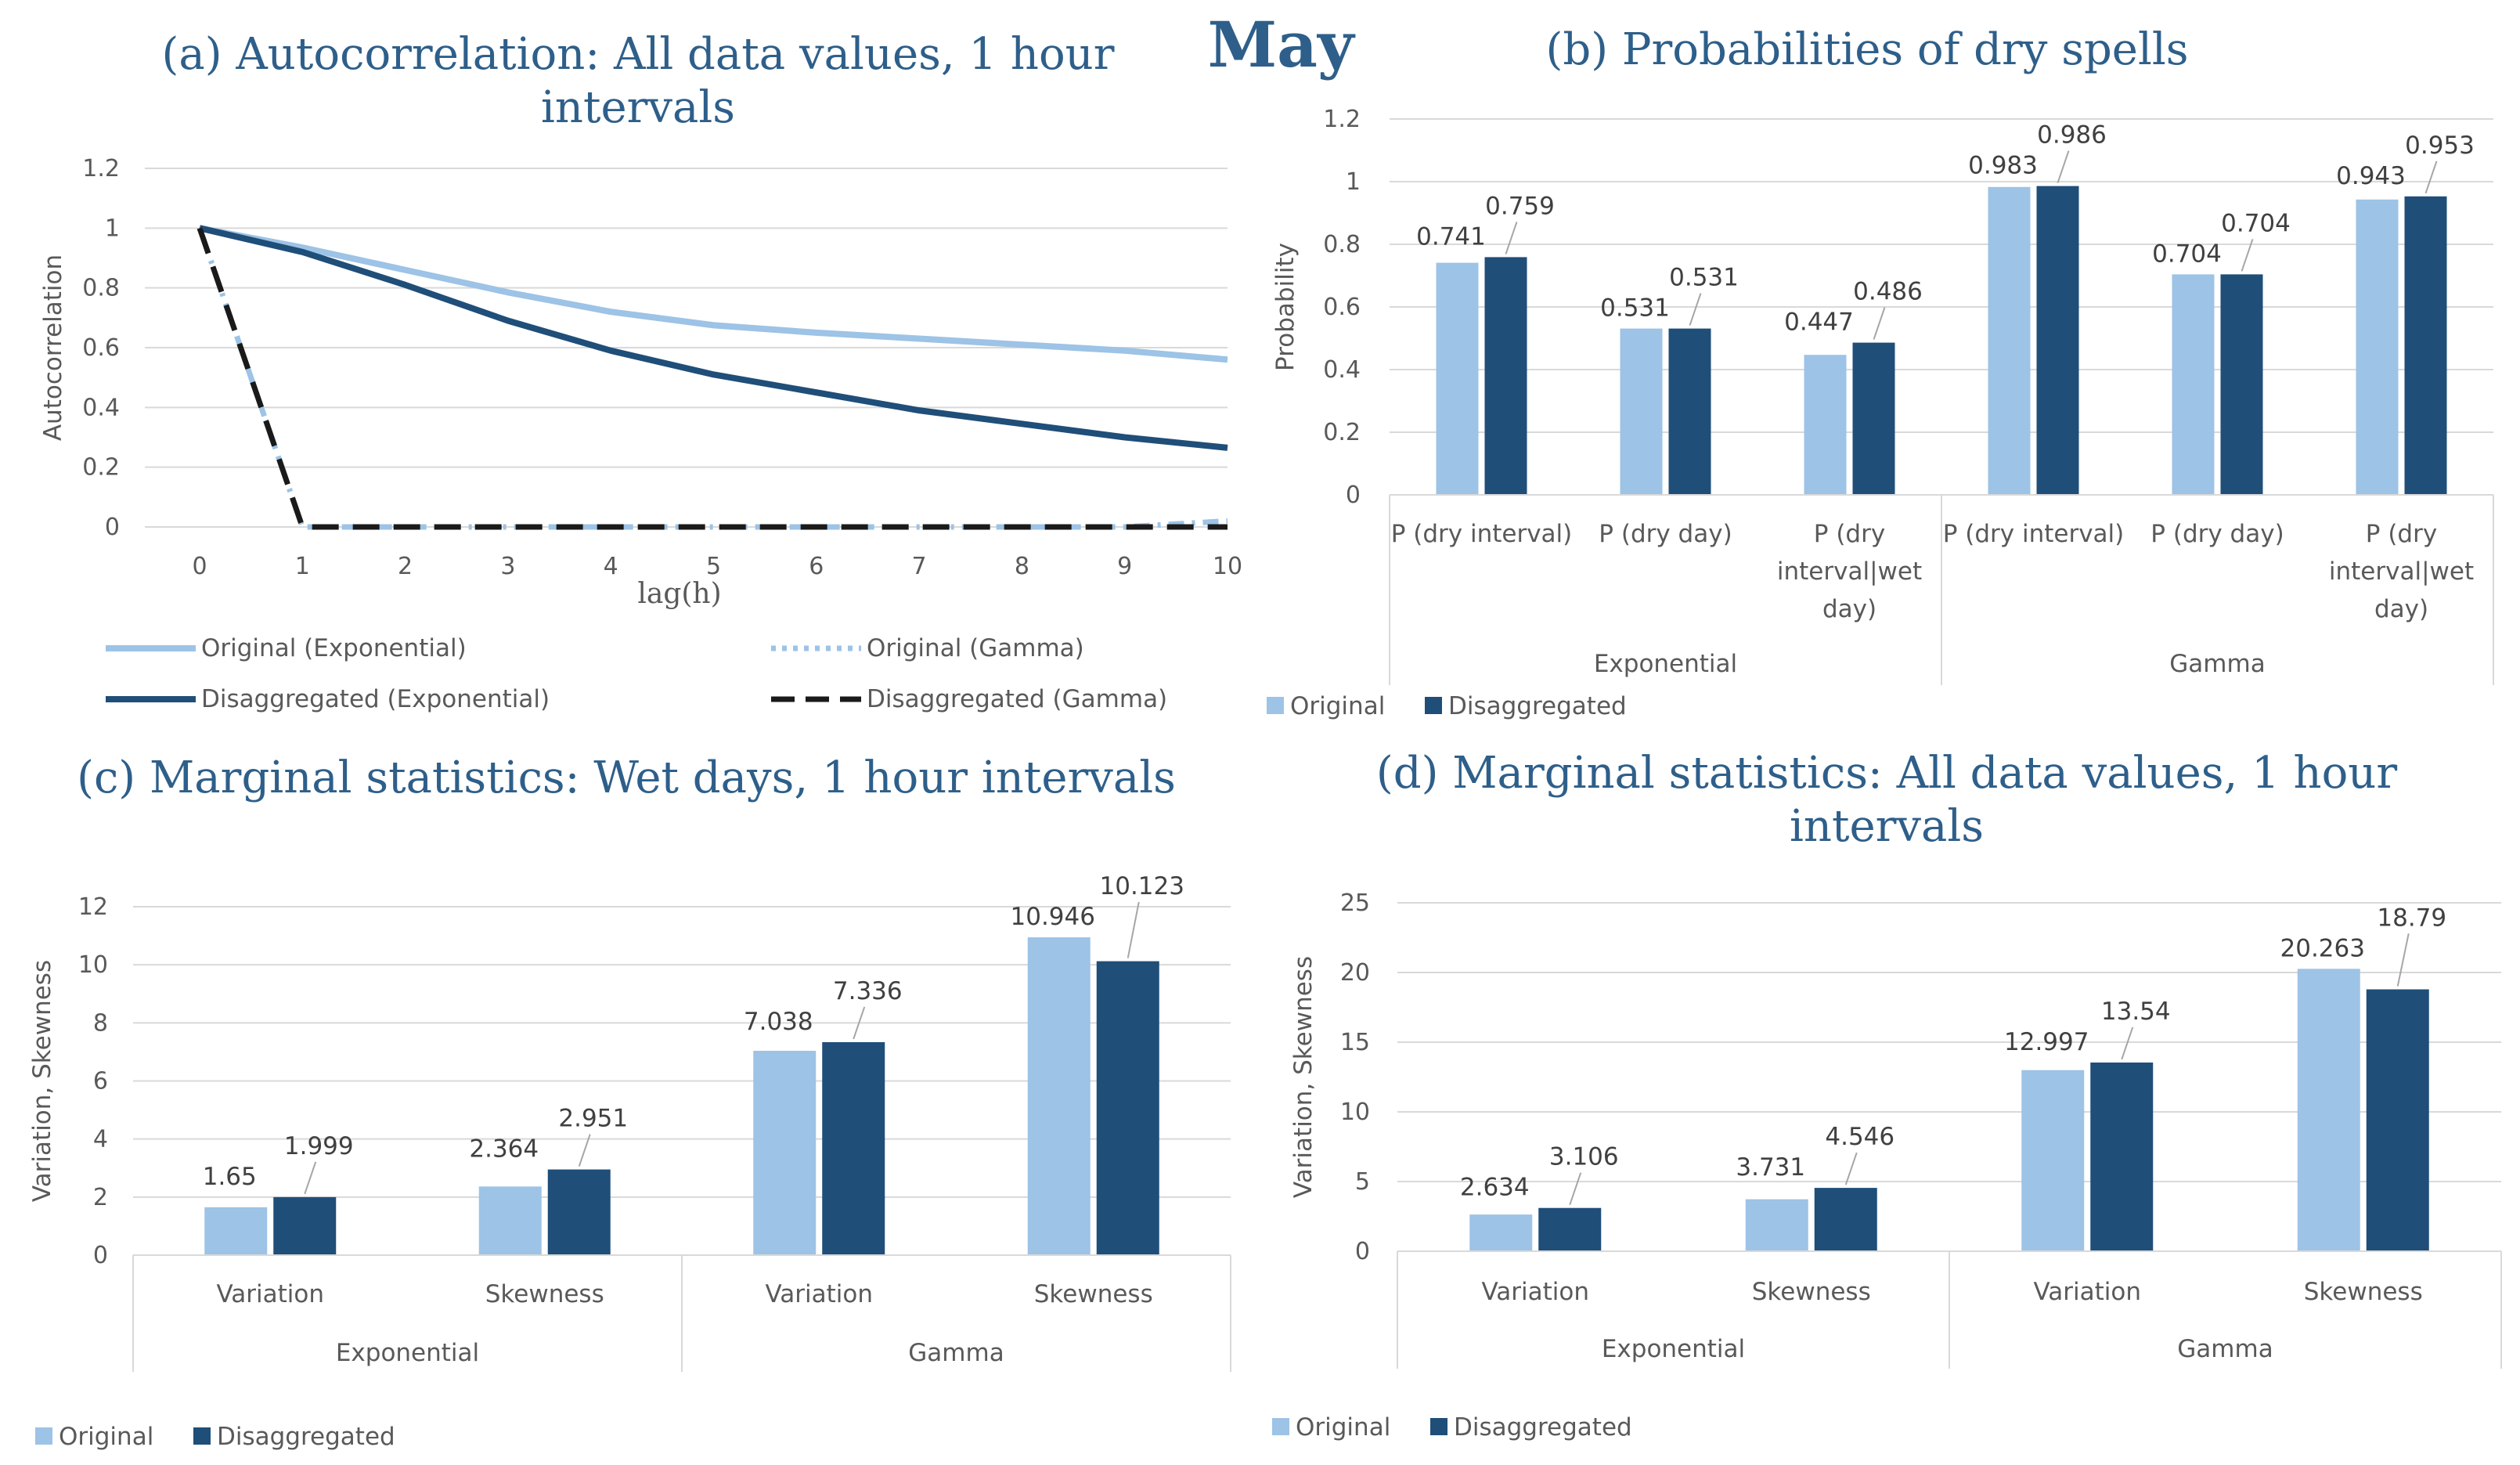  Describe the element at coordinates (1665, 664) in the screenshot. I see `chart-b-group-label: Exponential` at that location.